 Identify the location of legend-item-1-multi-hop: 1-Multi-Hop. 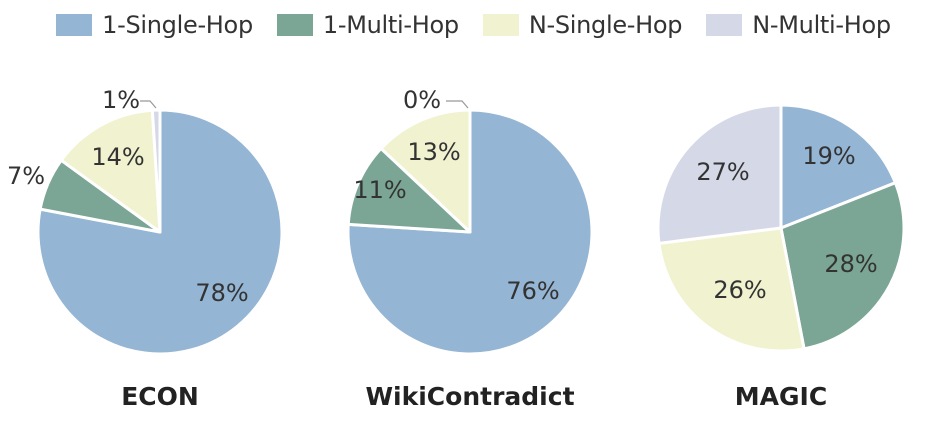
(367, 25).